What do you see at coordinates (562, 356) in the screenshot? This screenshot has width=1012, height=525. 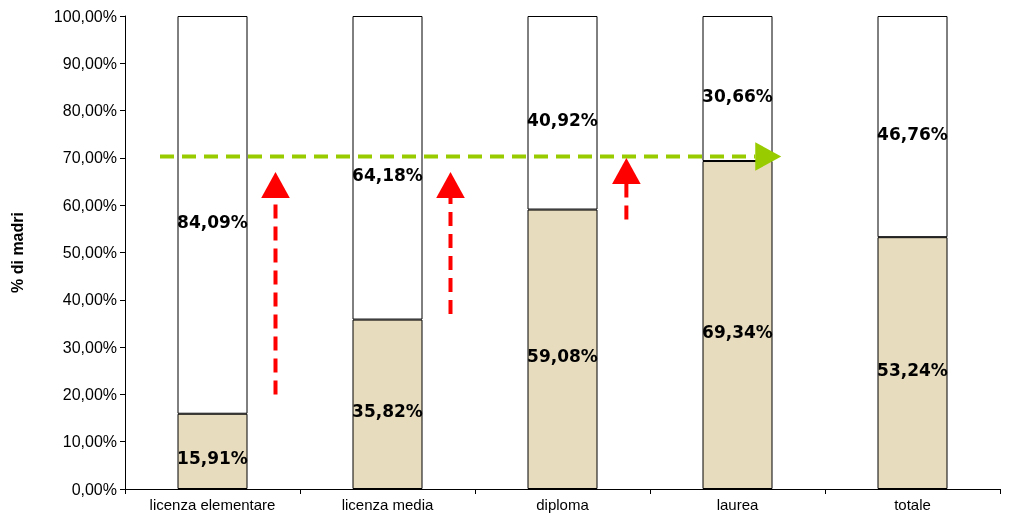 I see `data-label: 59,08%` at bounding box center [562, 356].